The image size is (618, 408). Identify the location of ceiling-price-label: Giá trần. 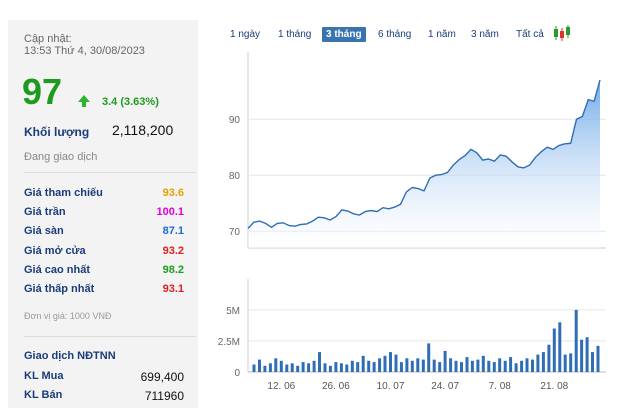
(45, 212).